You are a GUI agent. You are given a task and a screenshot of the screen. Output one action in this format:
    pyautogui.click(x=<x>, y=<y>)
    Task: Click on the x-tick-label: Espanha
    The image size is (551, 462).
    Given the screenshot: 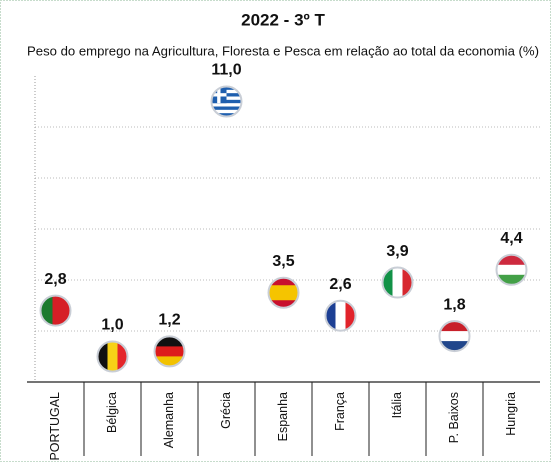 What is the action you would take?
    pyautogui.click(x=283, y=416)
    